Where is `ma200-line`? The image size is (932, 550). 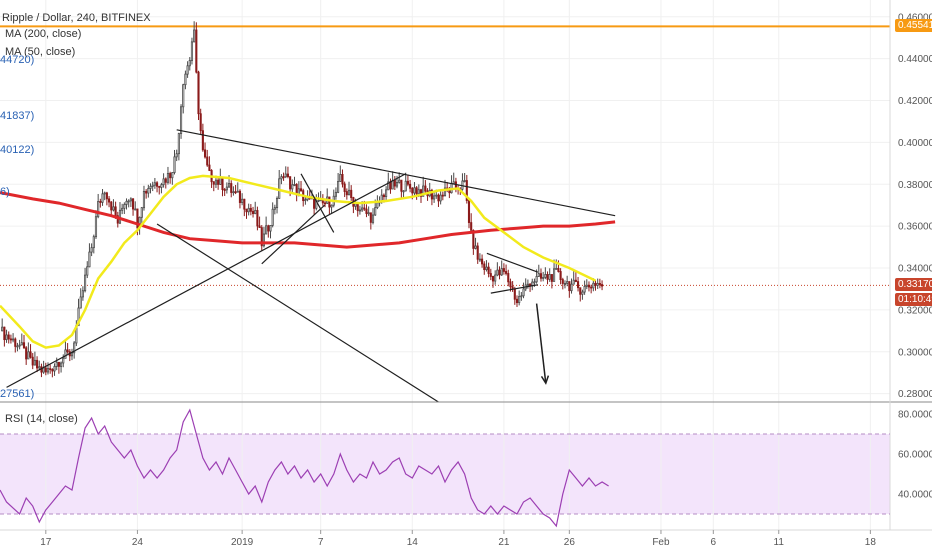 ma200-line is located at coordinates (308, 220).